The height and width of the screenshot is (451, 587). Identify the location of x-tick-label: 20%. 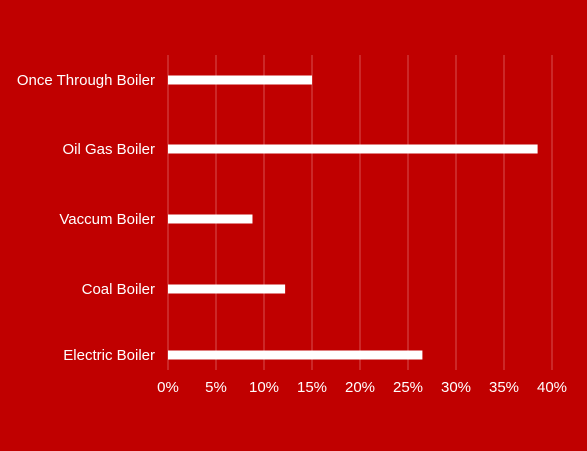
(360, 387).